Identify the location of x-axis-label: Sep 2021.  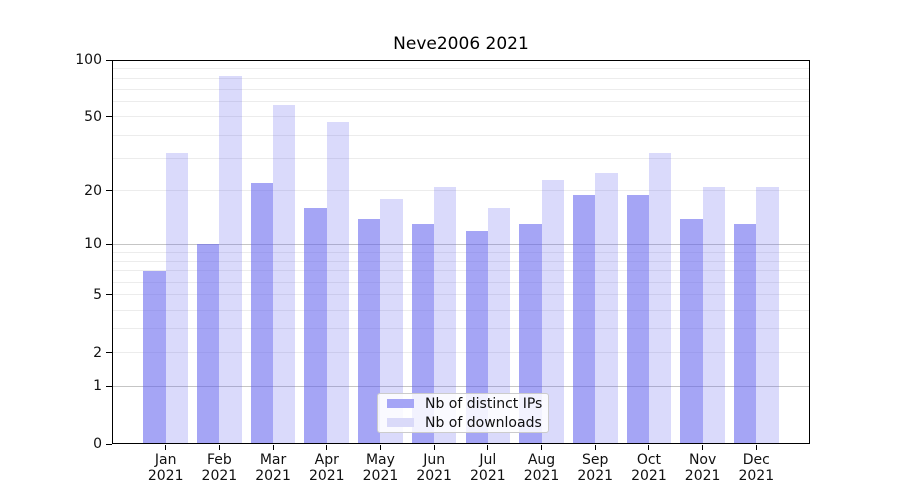
(595, 468).